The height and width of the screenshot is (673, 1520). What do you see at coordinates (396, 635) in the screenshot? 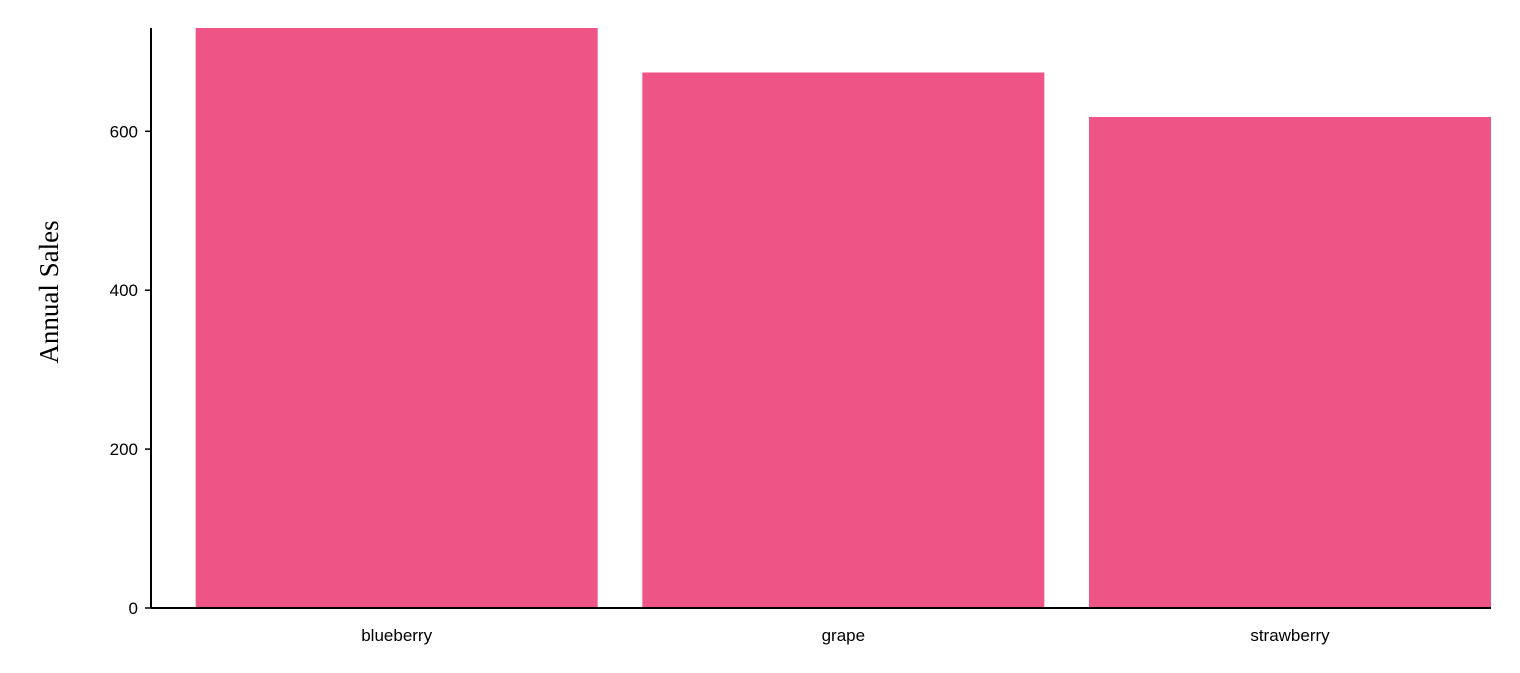
I see `x-tick-label-blueberry: blueberry` at bounding box center [396, 635].